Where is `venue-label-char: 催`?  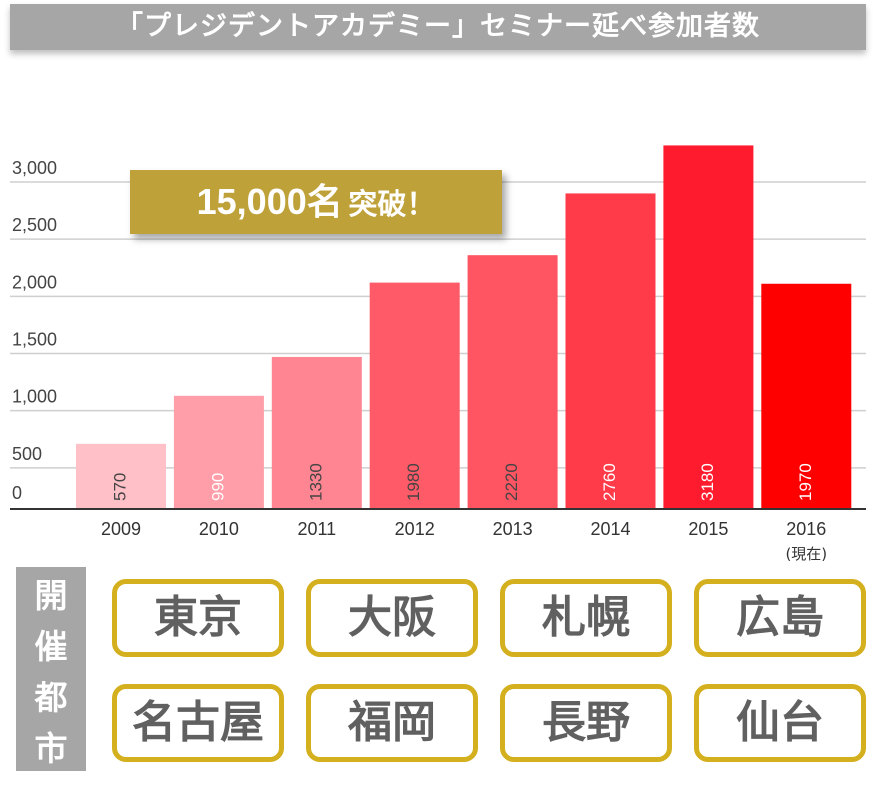
venue-label-char: 催 is located at coordinates (51, 646).